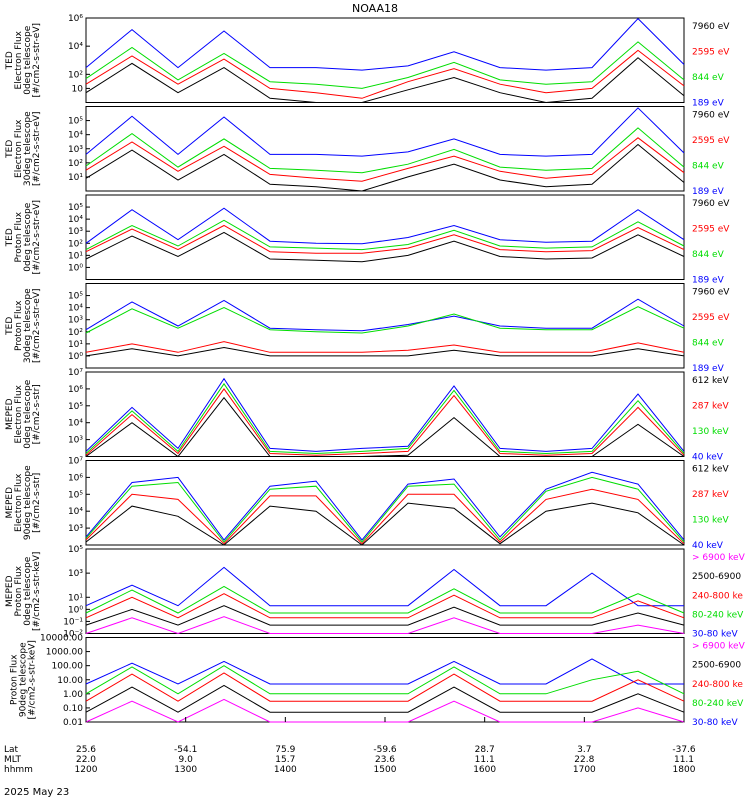  Describe the element at coordinates (10, 414) in the screenshot. I see `y-axis-label: MEPED` at that location.